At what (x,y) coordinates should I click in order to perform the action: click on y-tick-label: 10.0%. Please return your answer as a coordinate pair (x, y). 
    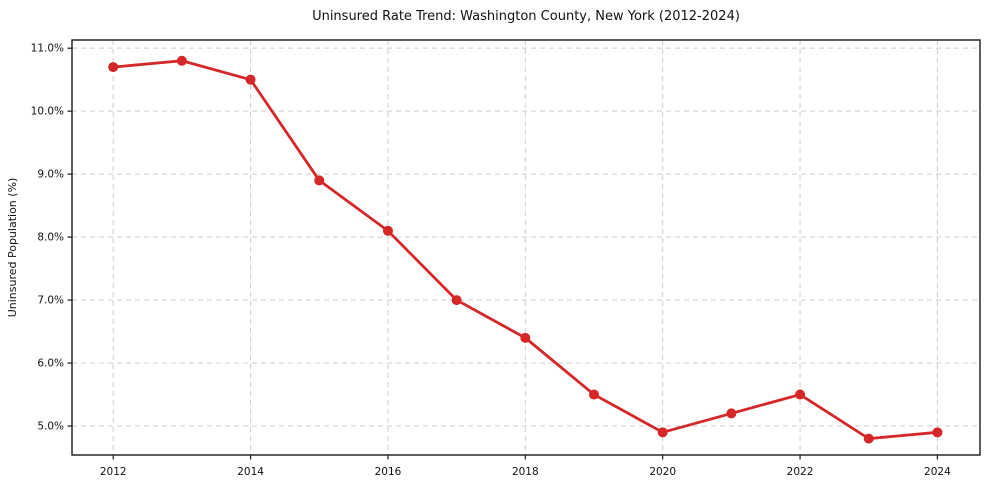
    Looking at the image, I should click on (47, 112).